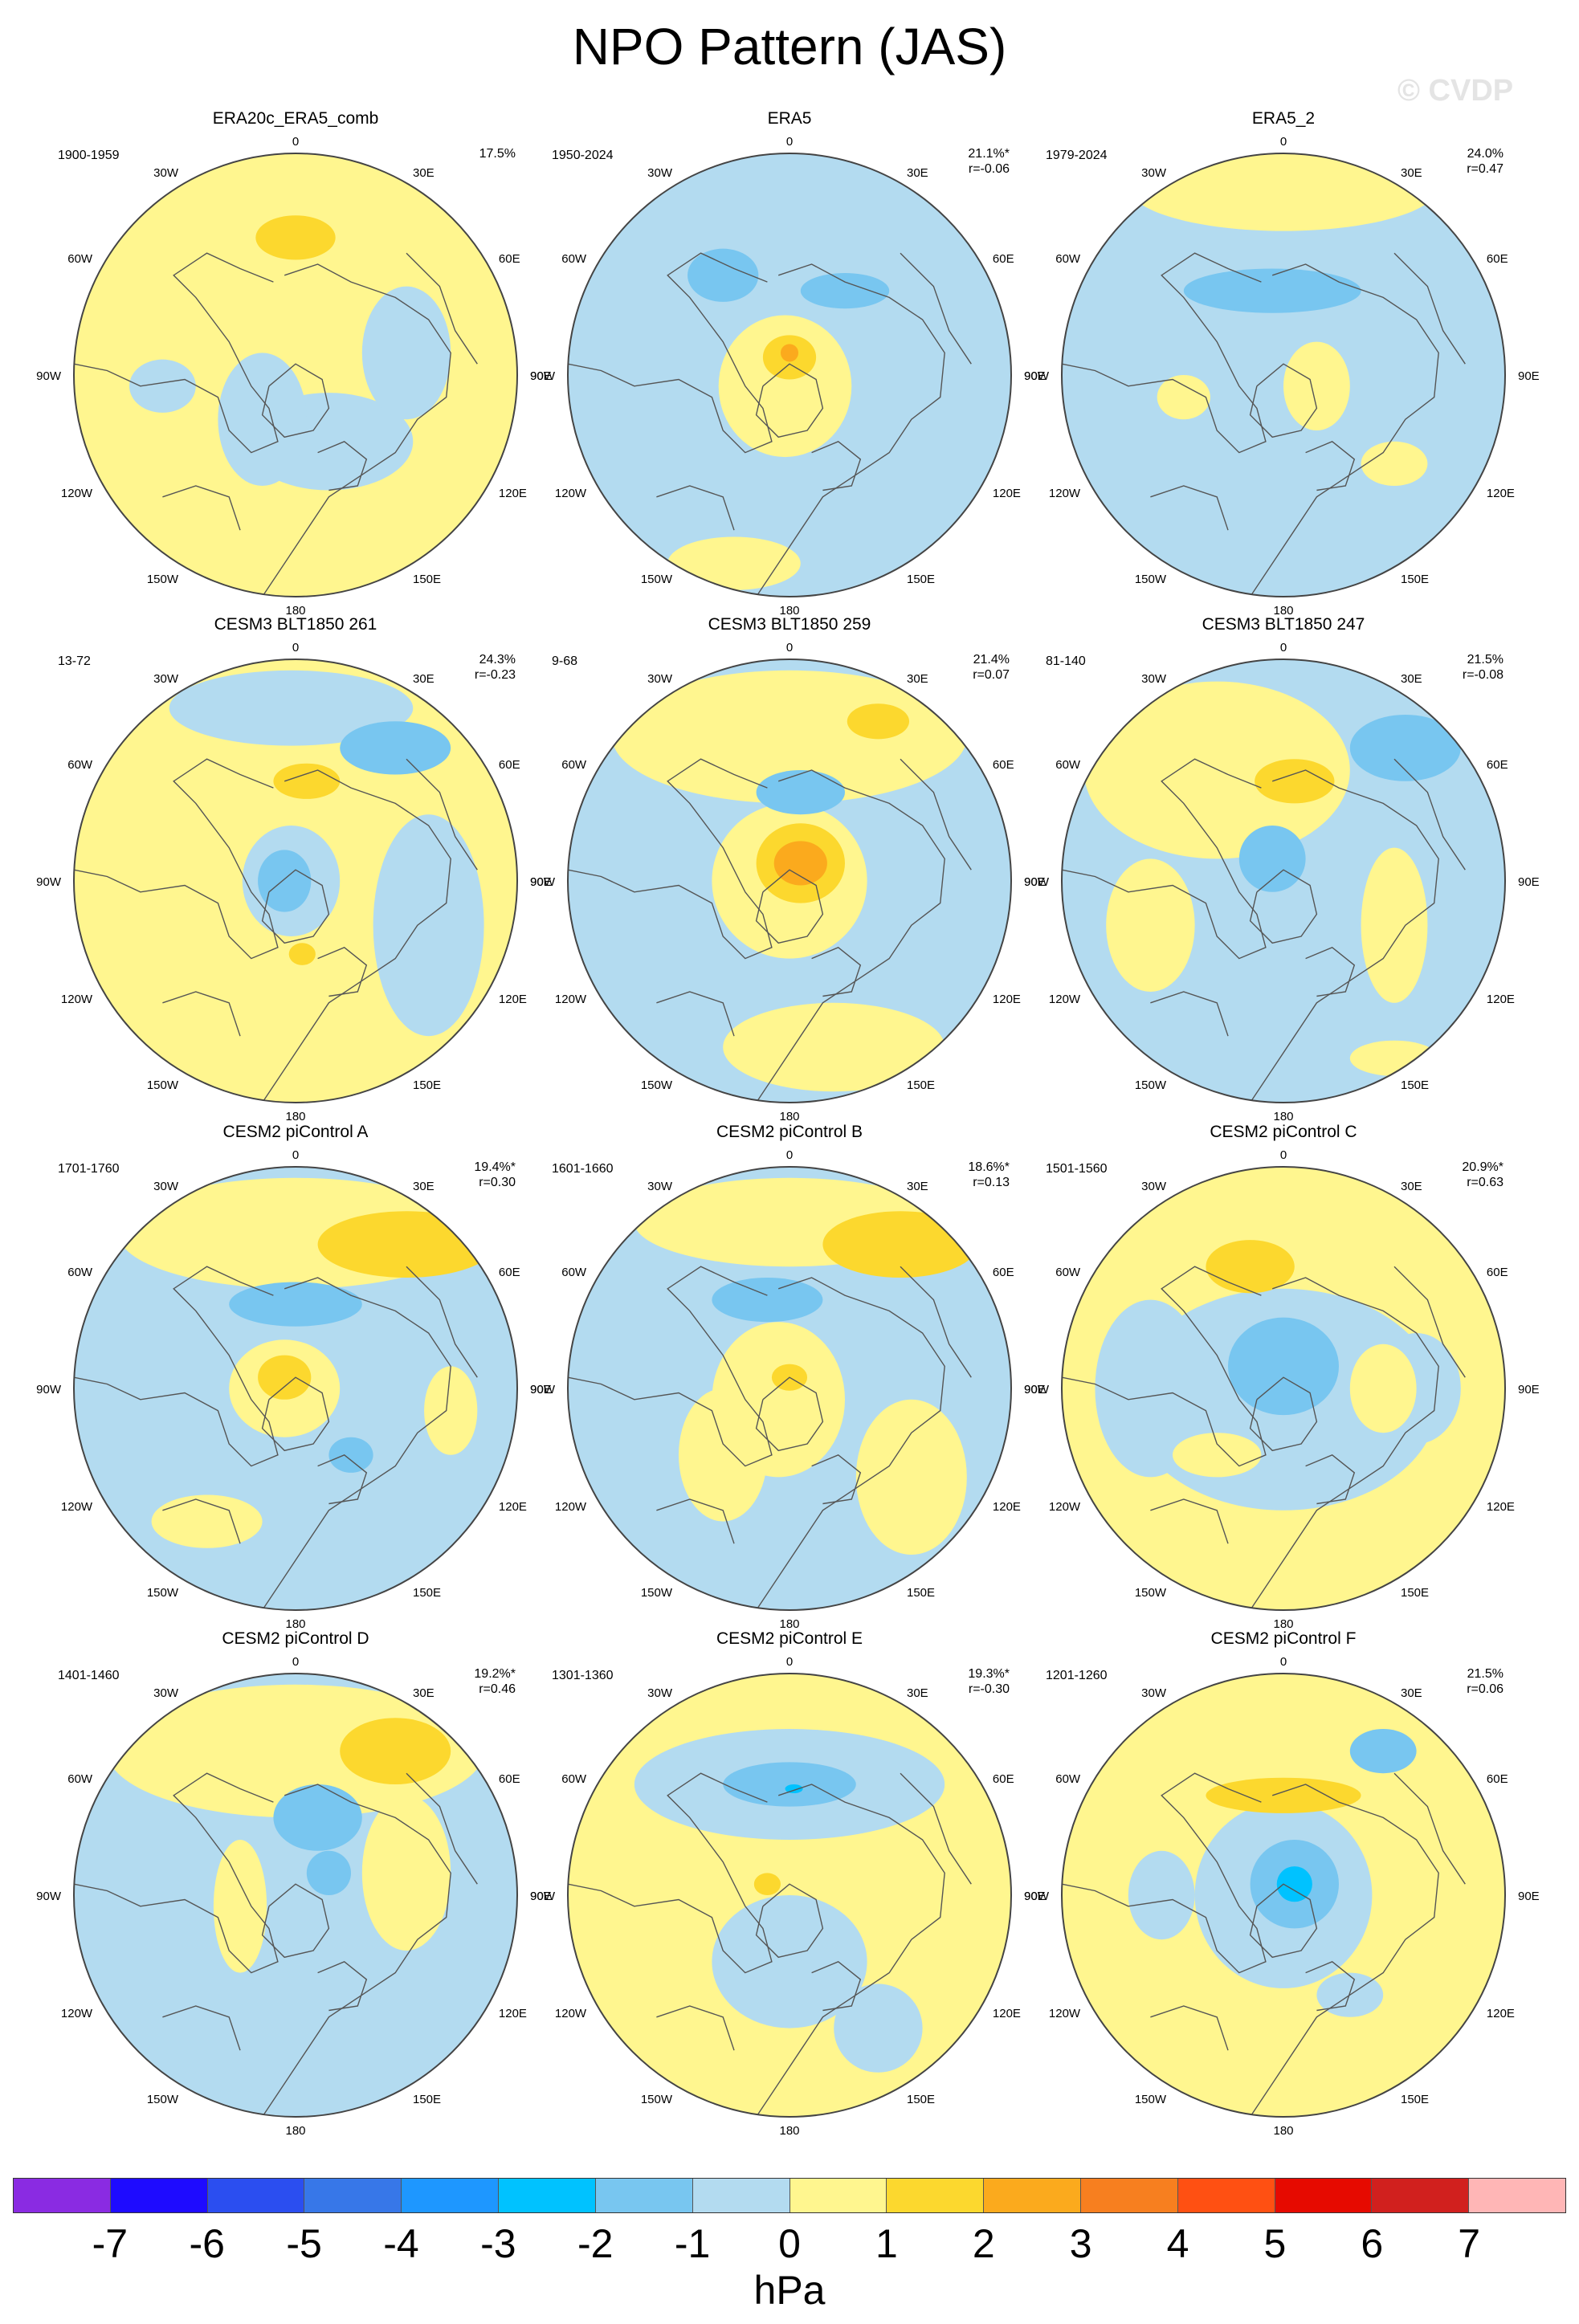  Describe the element at coordinates (1485, 1689) in the screenshot. I see `panel-pattern-correlation: r=0.06` at that location.